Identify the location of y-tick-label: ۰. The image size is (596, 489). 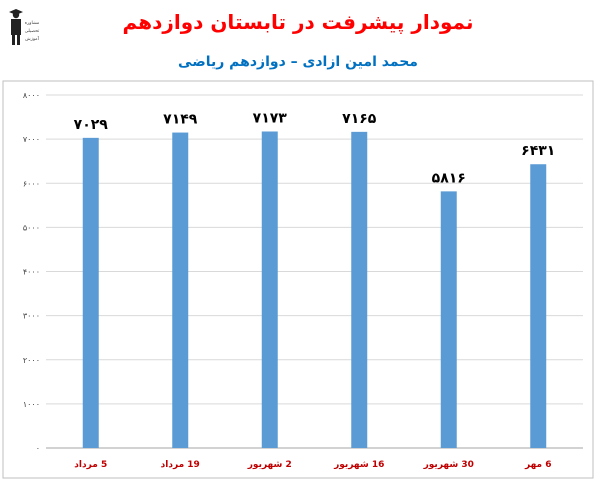
(38, 448).